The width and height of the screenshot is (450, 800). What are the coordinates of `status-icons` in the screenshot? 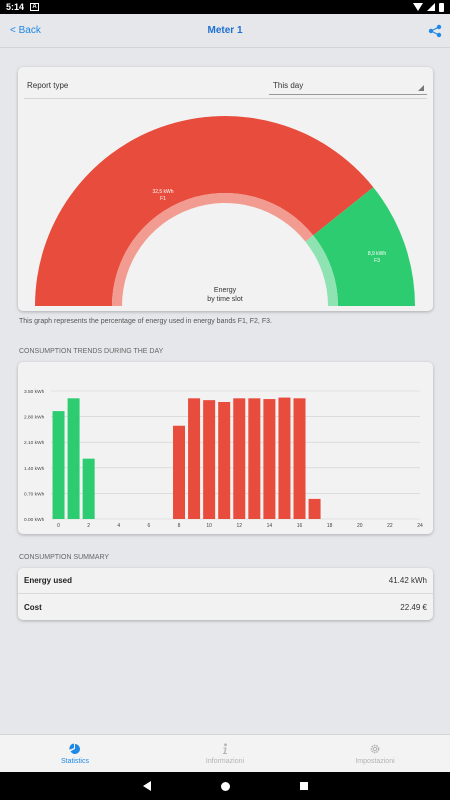 It's located at (428, 7).